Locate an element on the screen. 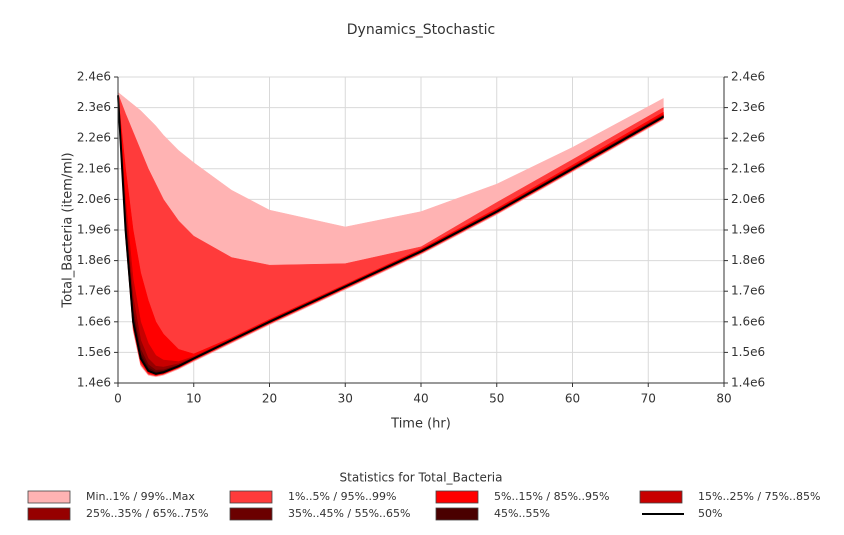  x-tick-label: 50 is located at coordinates (496, 399).